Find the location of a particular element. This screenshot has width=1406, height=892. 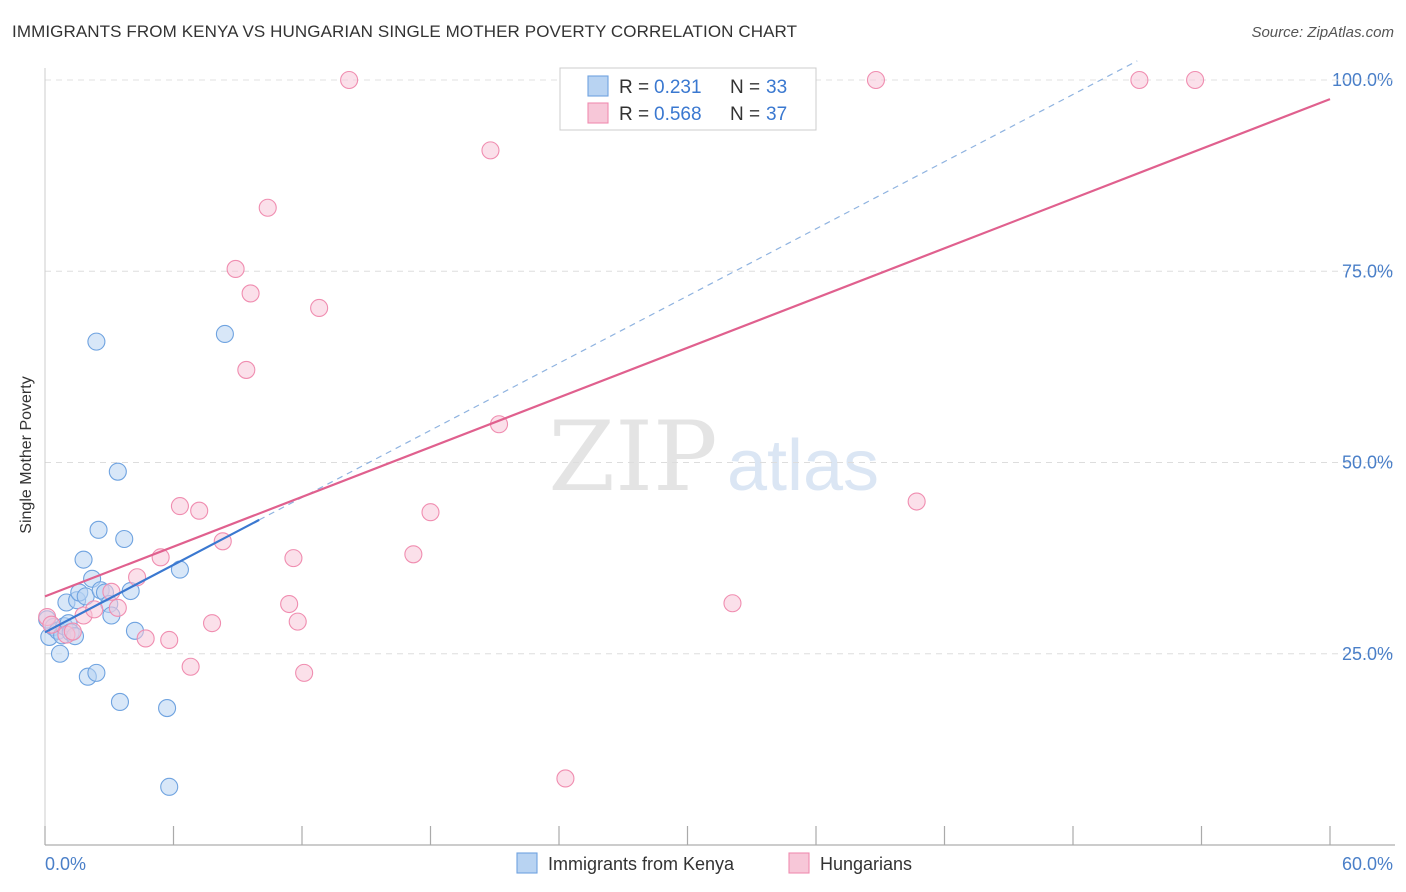

bottom-legend: Immigrants from Kenya Hungarians is located at coordinates (714, 863).